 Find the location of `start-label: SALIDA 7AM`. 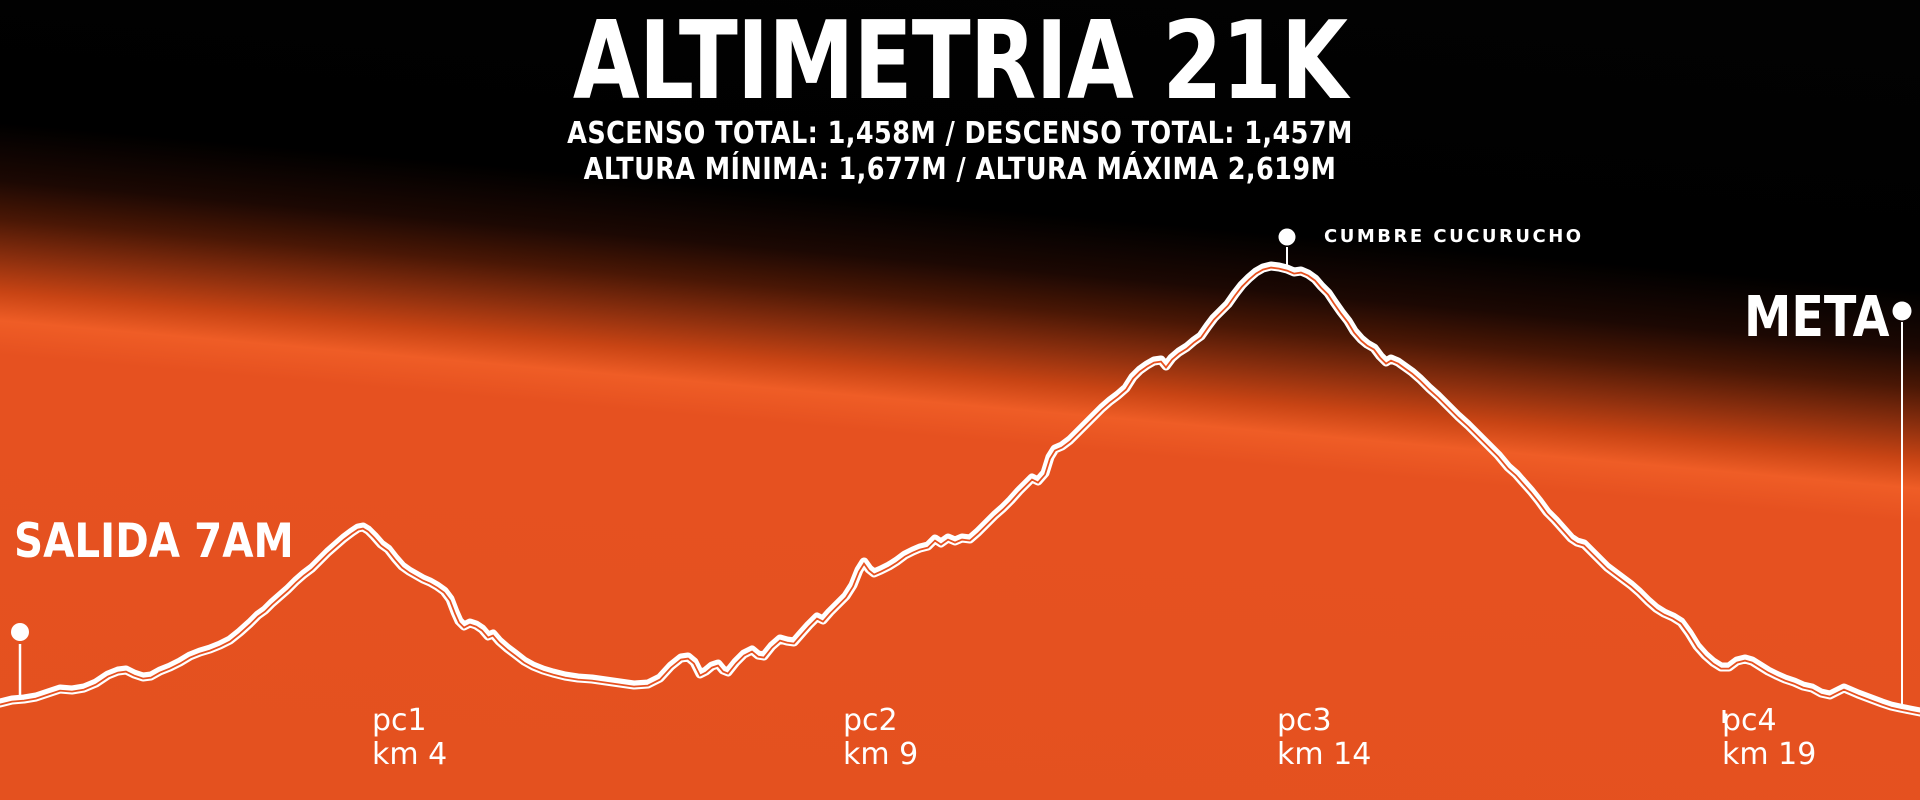

start-label: SALIDA 7AM is located at coordinates (154, 541).